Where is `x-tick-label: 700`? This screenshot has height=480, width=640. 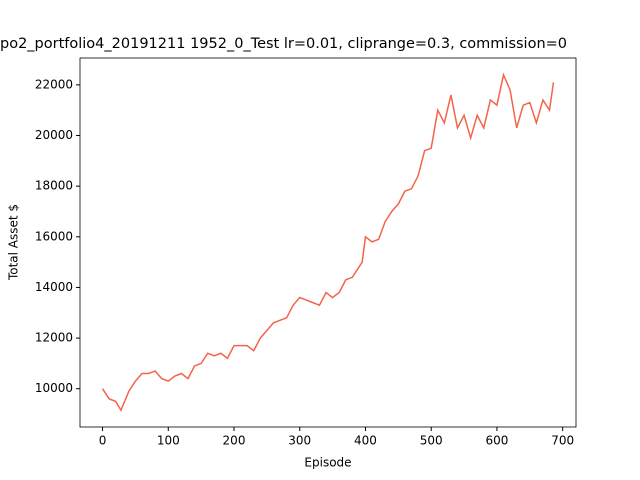
x-tick-label: 700 is located at coordinates (562, 441).